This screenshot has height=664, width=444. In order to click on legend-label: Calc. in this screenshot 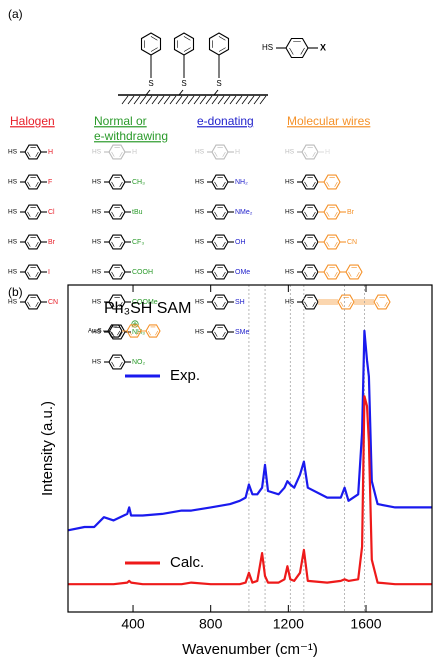, I will do `click(187, 562)`.